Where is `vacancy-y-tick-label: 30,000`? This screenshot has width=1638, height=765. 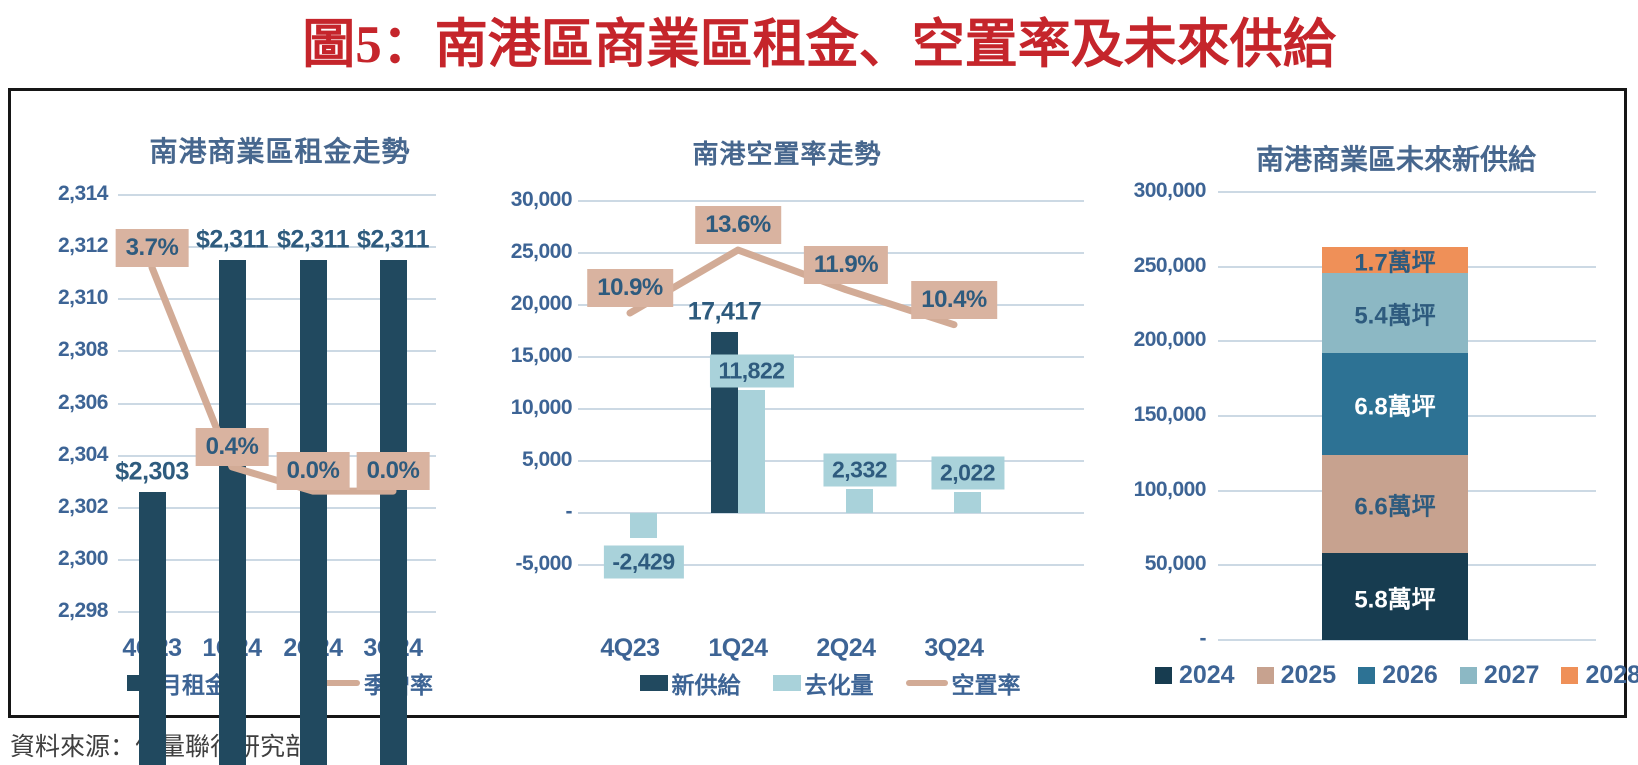 vacancy-y-tick-label: 30,000 is located at coordinates (541, 199).